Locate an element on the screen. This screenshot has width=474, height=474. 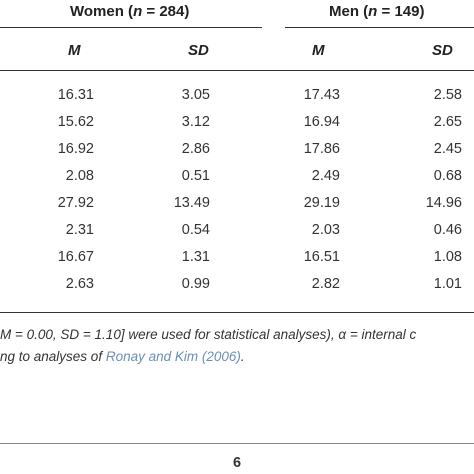
group-rule-men is located at coordinates (379, 27).